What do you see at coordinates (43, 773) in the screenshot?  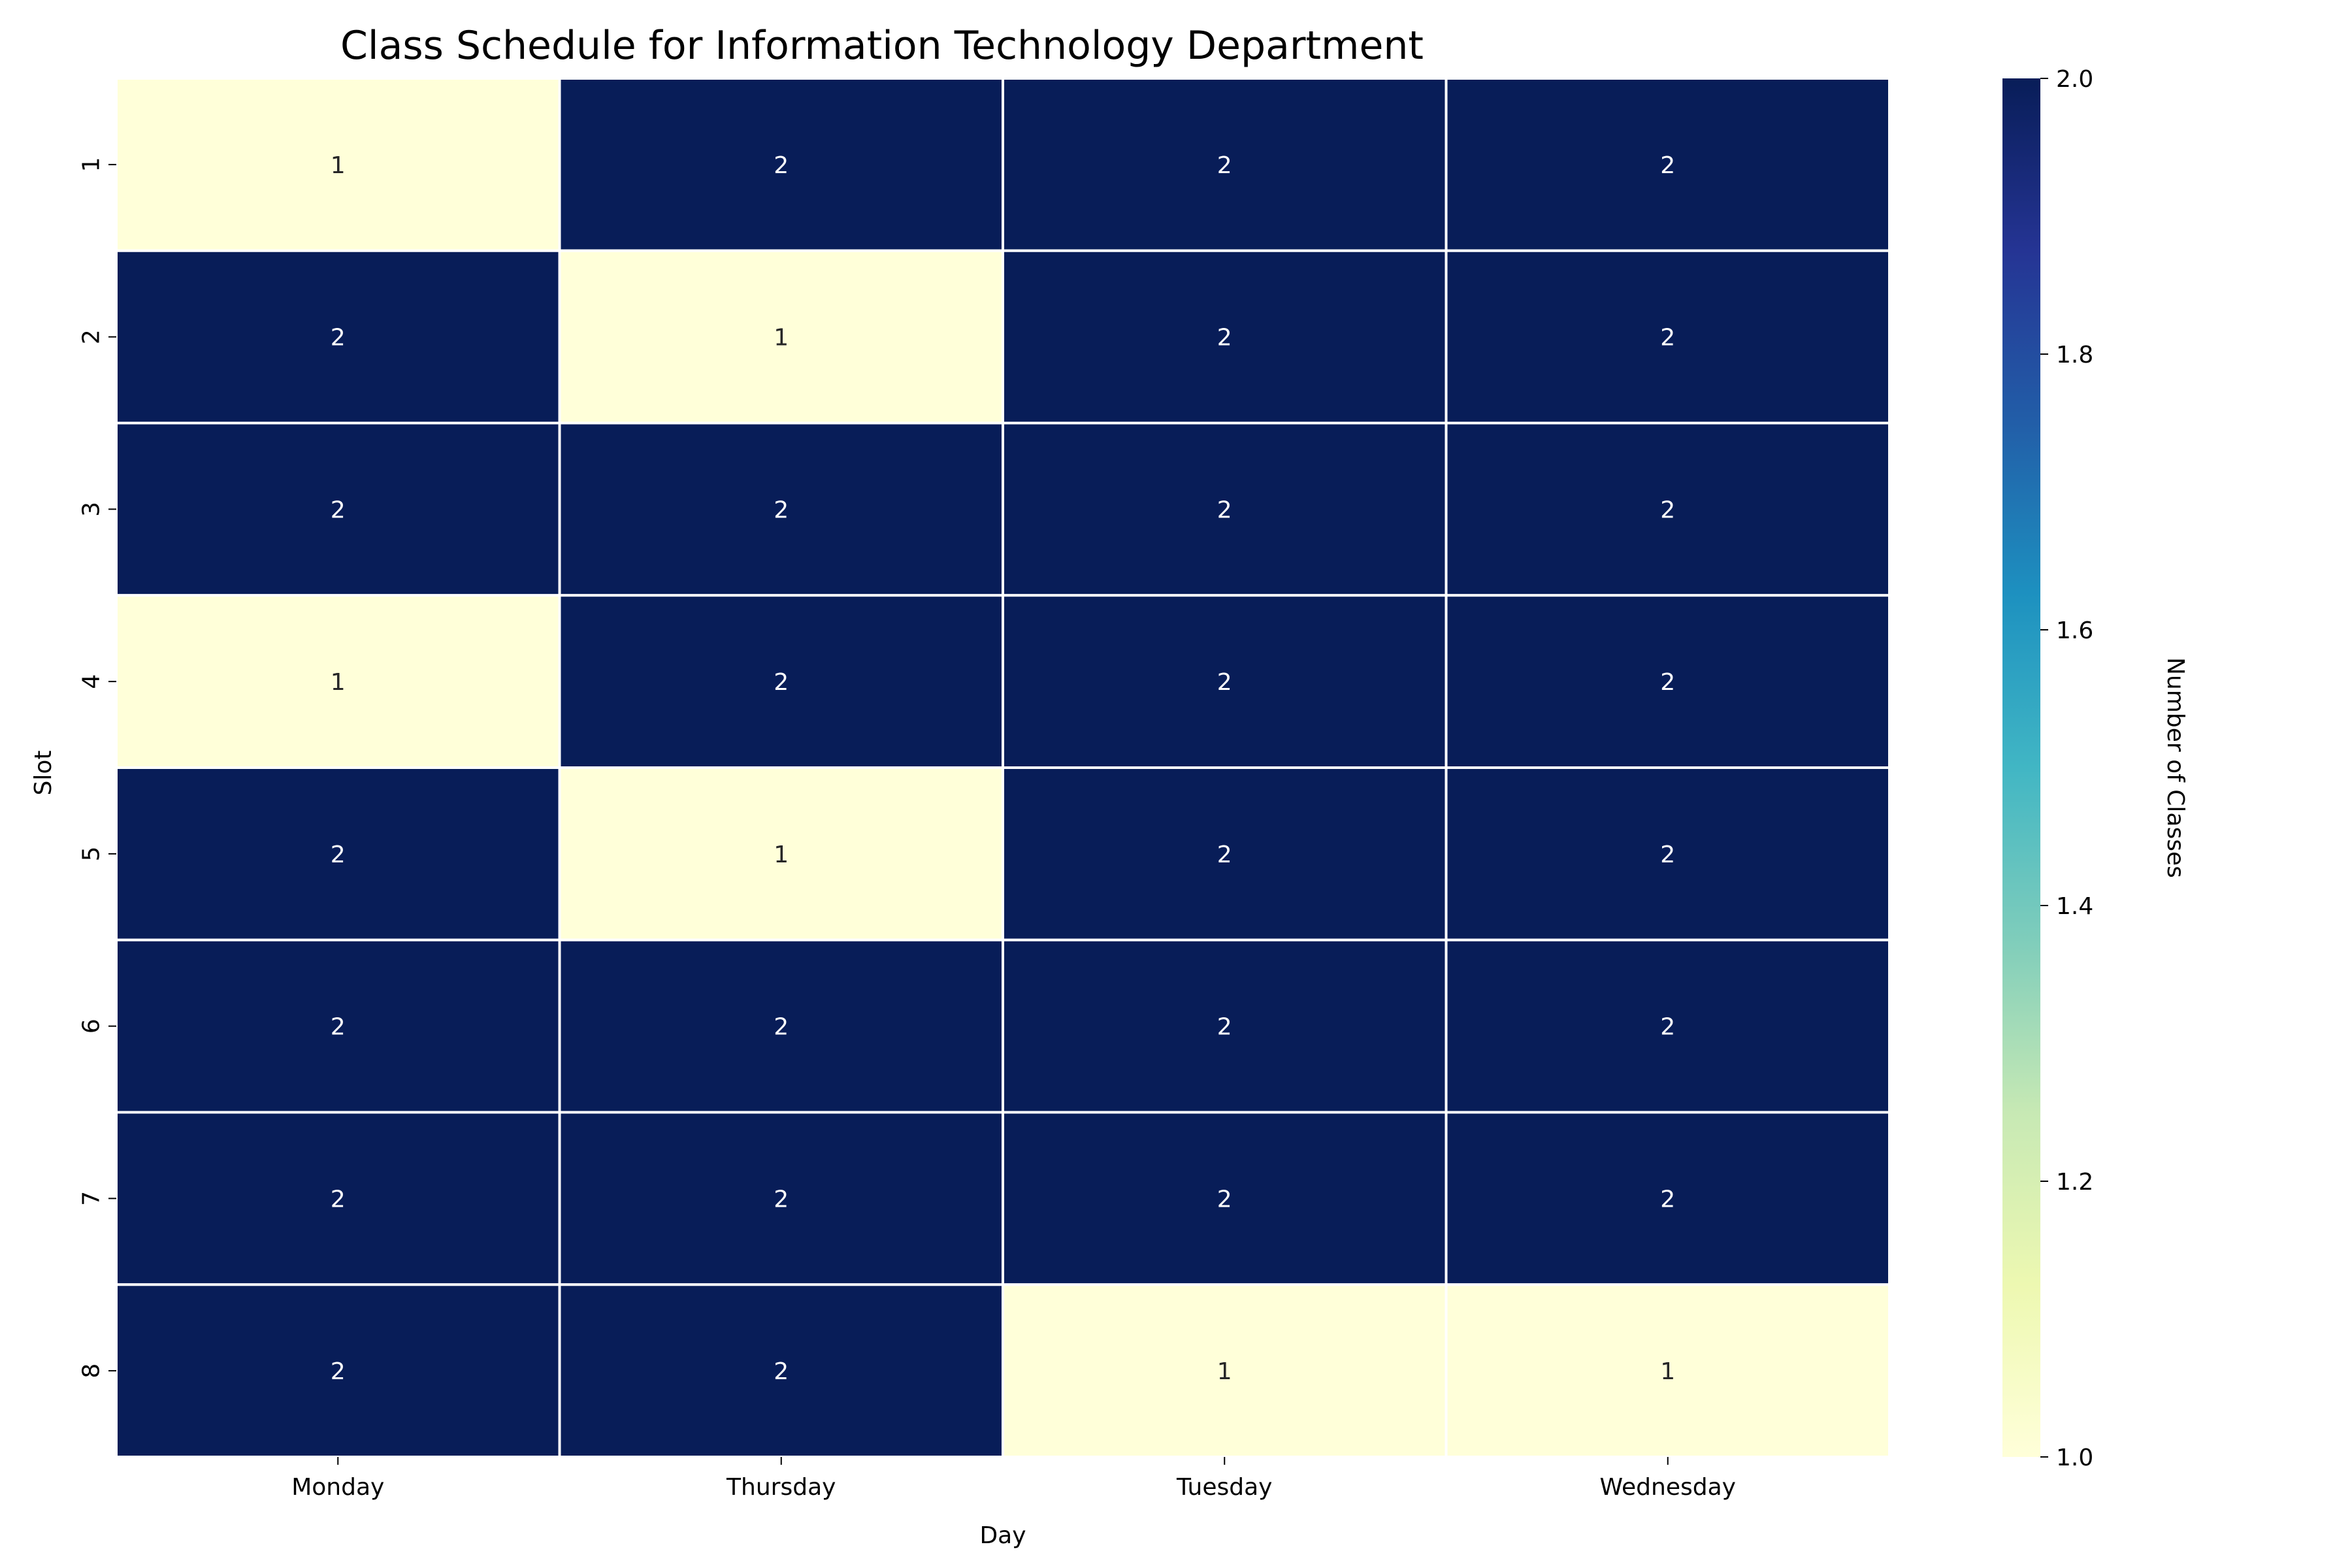 I see `y-axis-label: Slot` at bounding box center [43, 773].